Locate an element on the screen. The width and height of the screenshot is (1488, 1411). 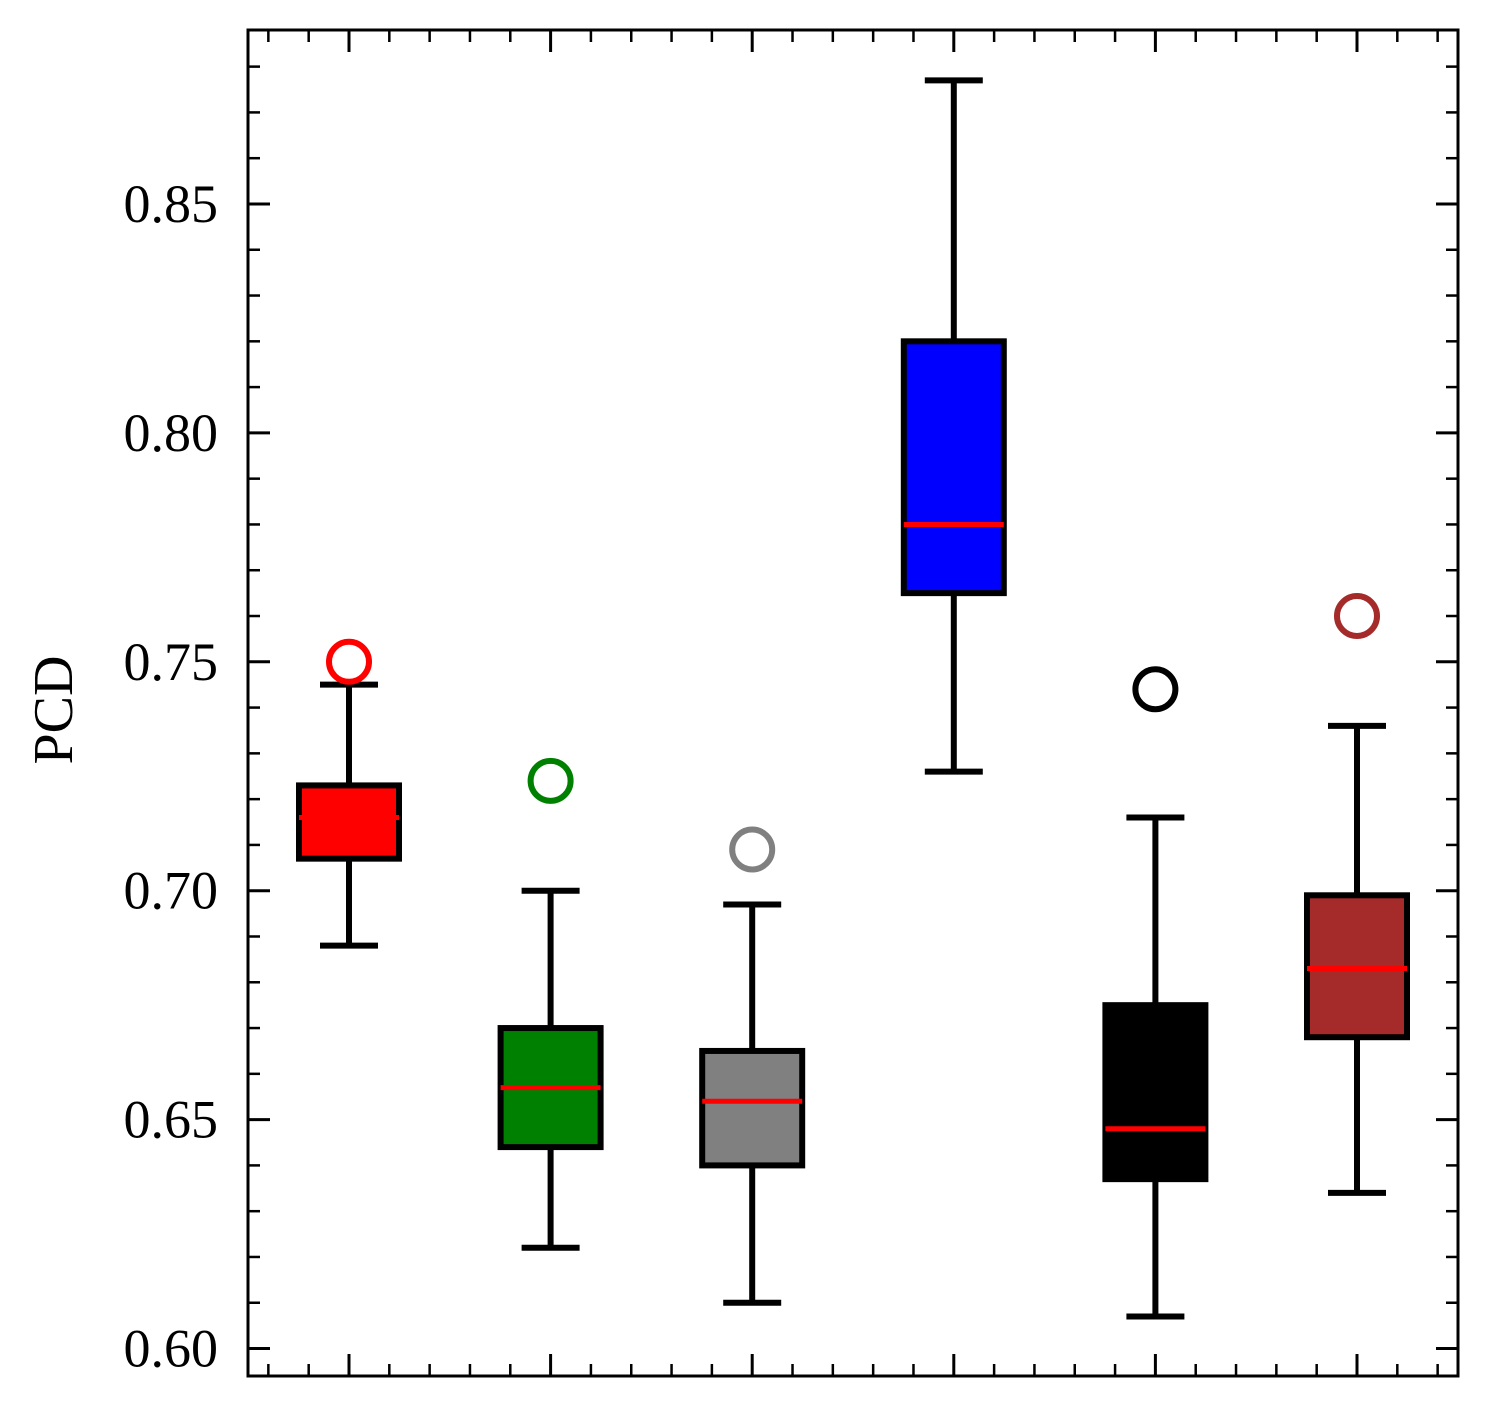
y-axis-label: PCD is located at coordinates (54, 710).